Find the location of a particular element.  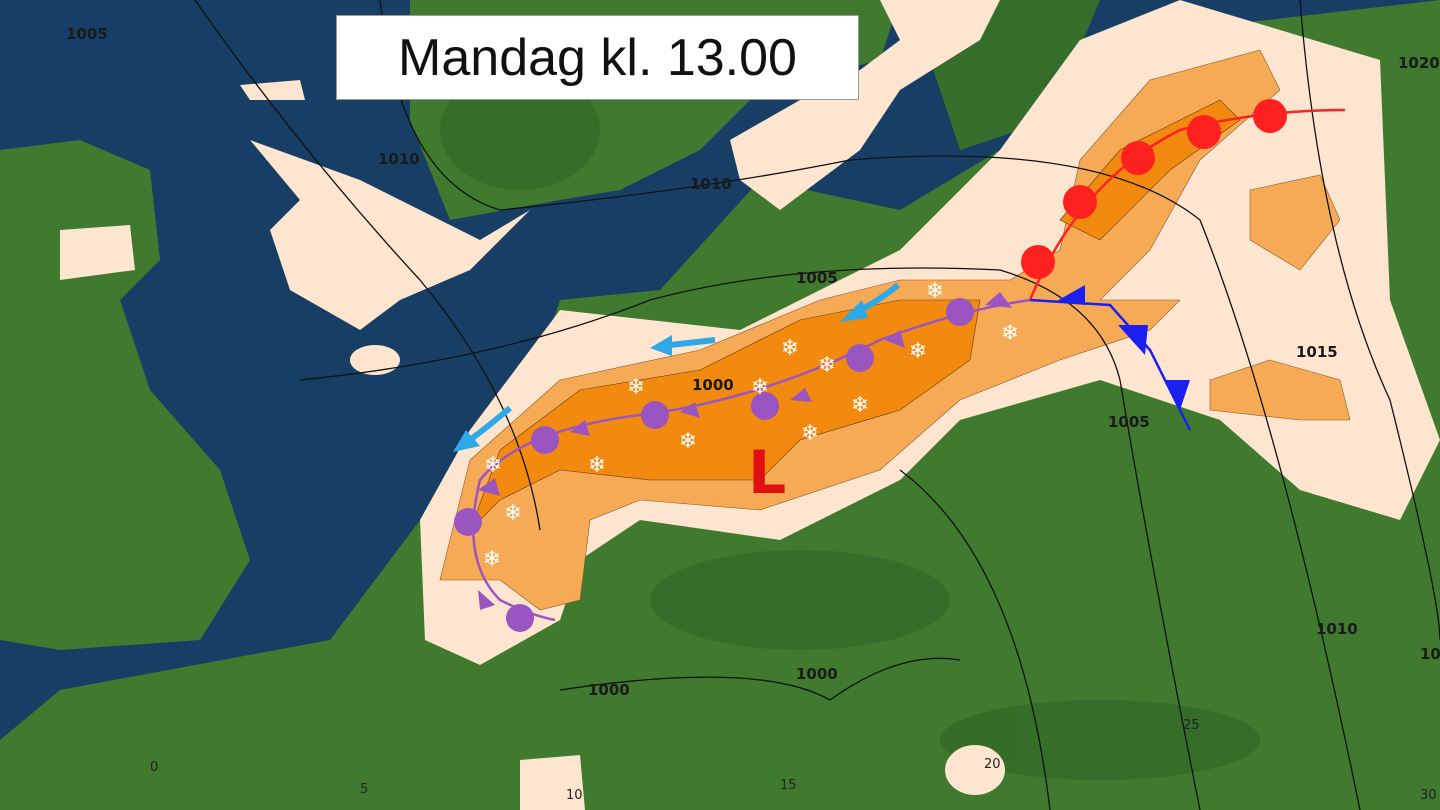

snowflake-icons: ❄❄❄❄❄❄❄❄❄❄❄❄❄❄ is located at coordinates (751, 425).